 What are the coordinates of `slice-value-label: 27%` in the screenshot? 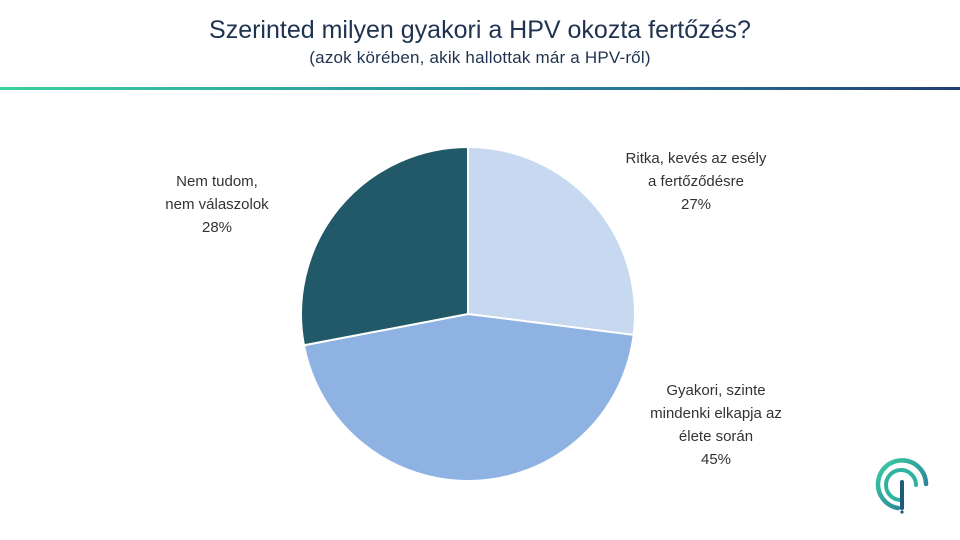 It's located at (696, 204).